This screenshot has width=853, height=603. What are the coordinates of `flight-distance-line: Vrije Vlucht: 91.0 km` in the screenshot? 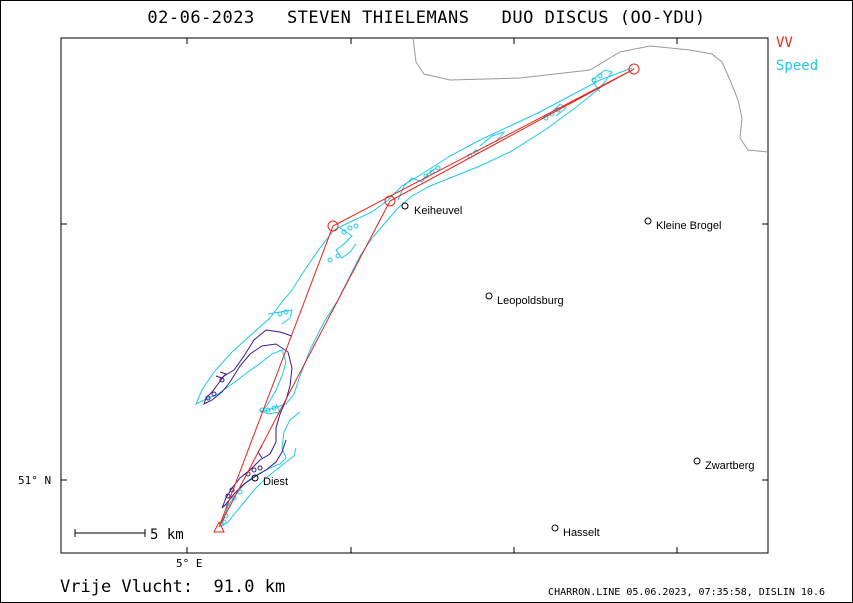 It's located at (172, 587).